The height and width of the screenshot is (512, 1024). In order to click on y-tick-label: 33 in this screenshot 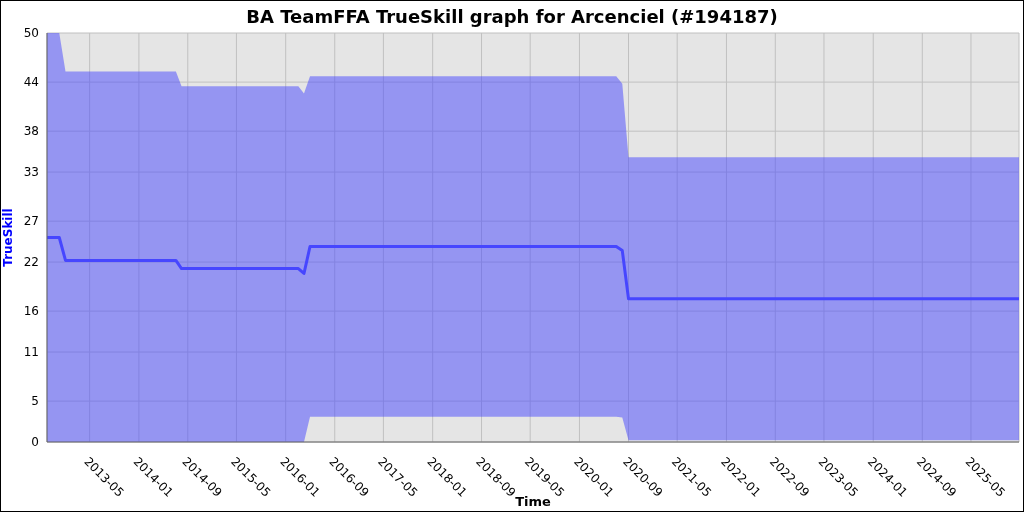, I will do `click(31, 172)`.